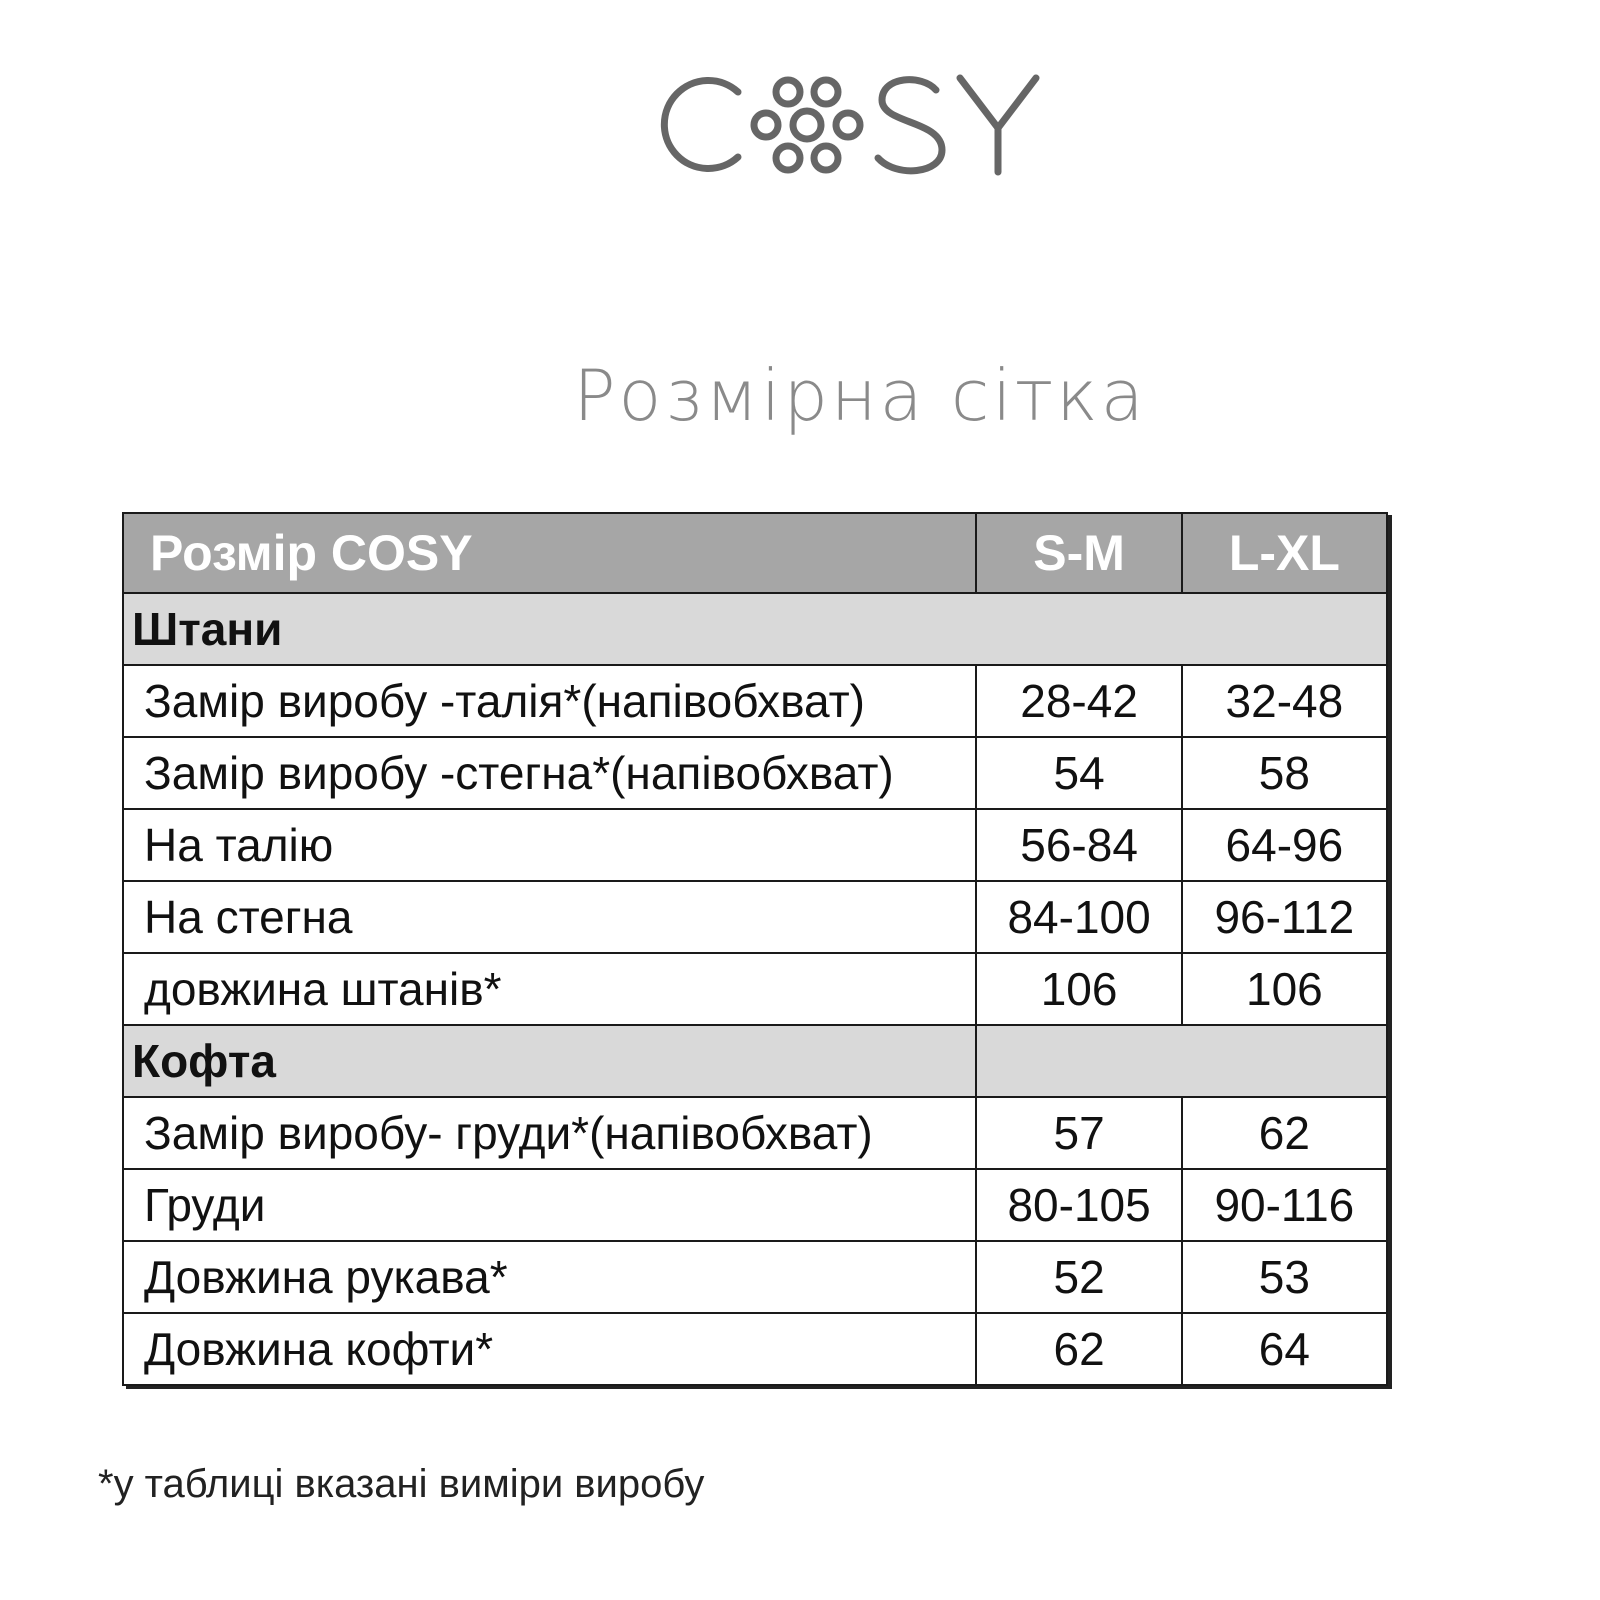 This screenshot has height=1600, width=1600. What do you see at coordinates (549, 701) in the screenshot?
I see `row-label: Замір виробу -талія*(напівобхват)` at bounding box center [549, 701].